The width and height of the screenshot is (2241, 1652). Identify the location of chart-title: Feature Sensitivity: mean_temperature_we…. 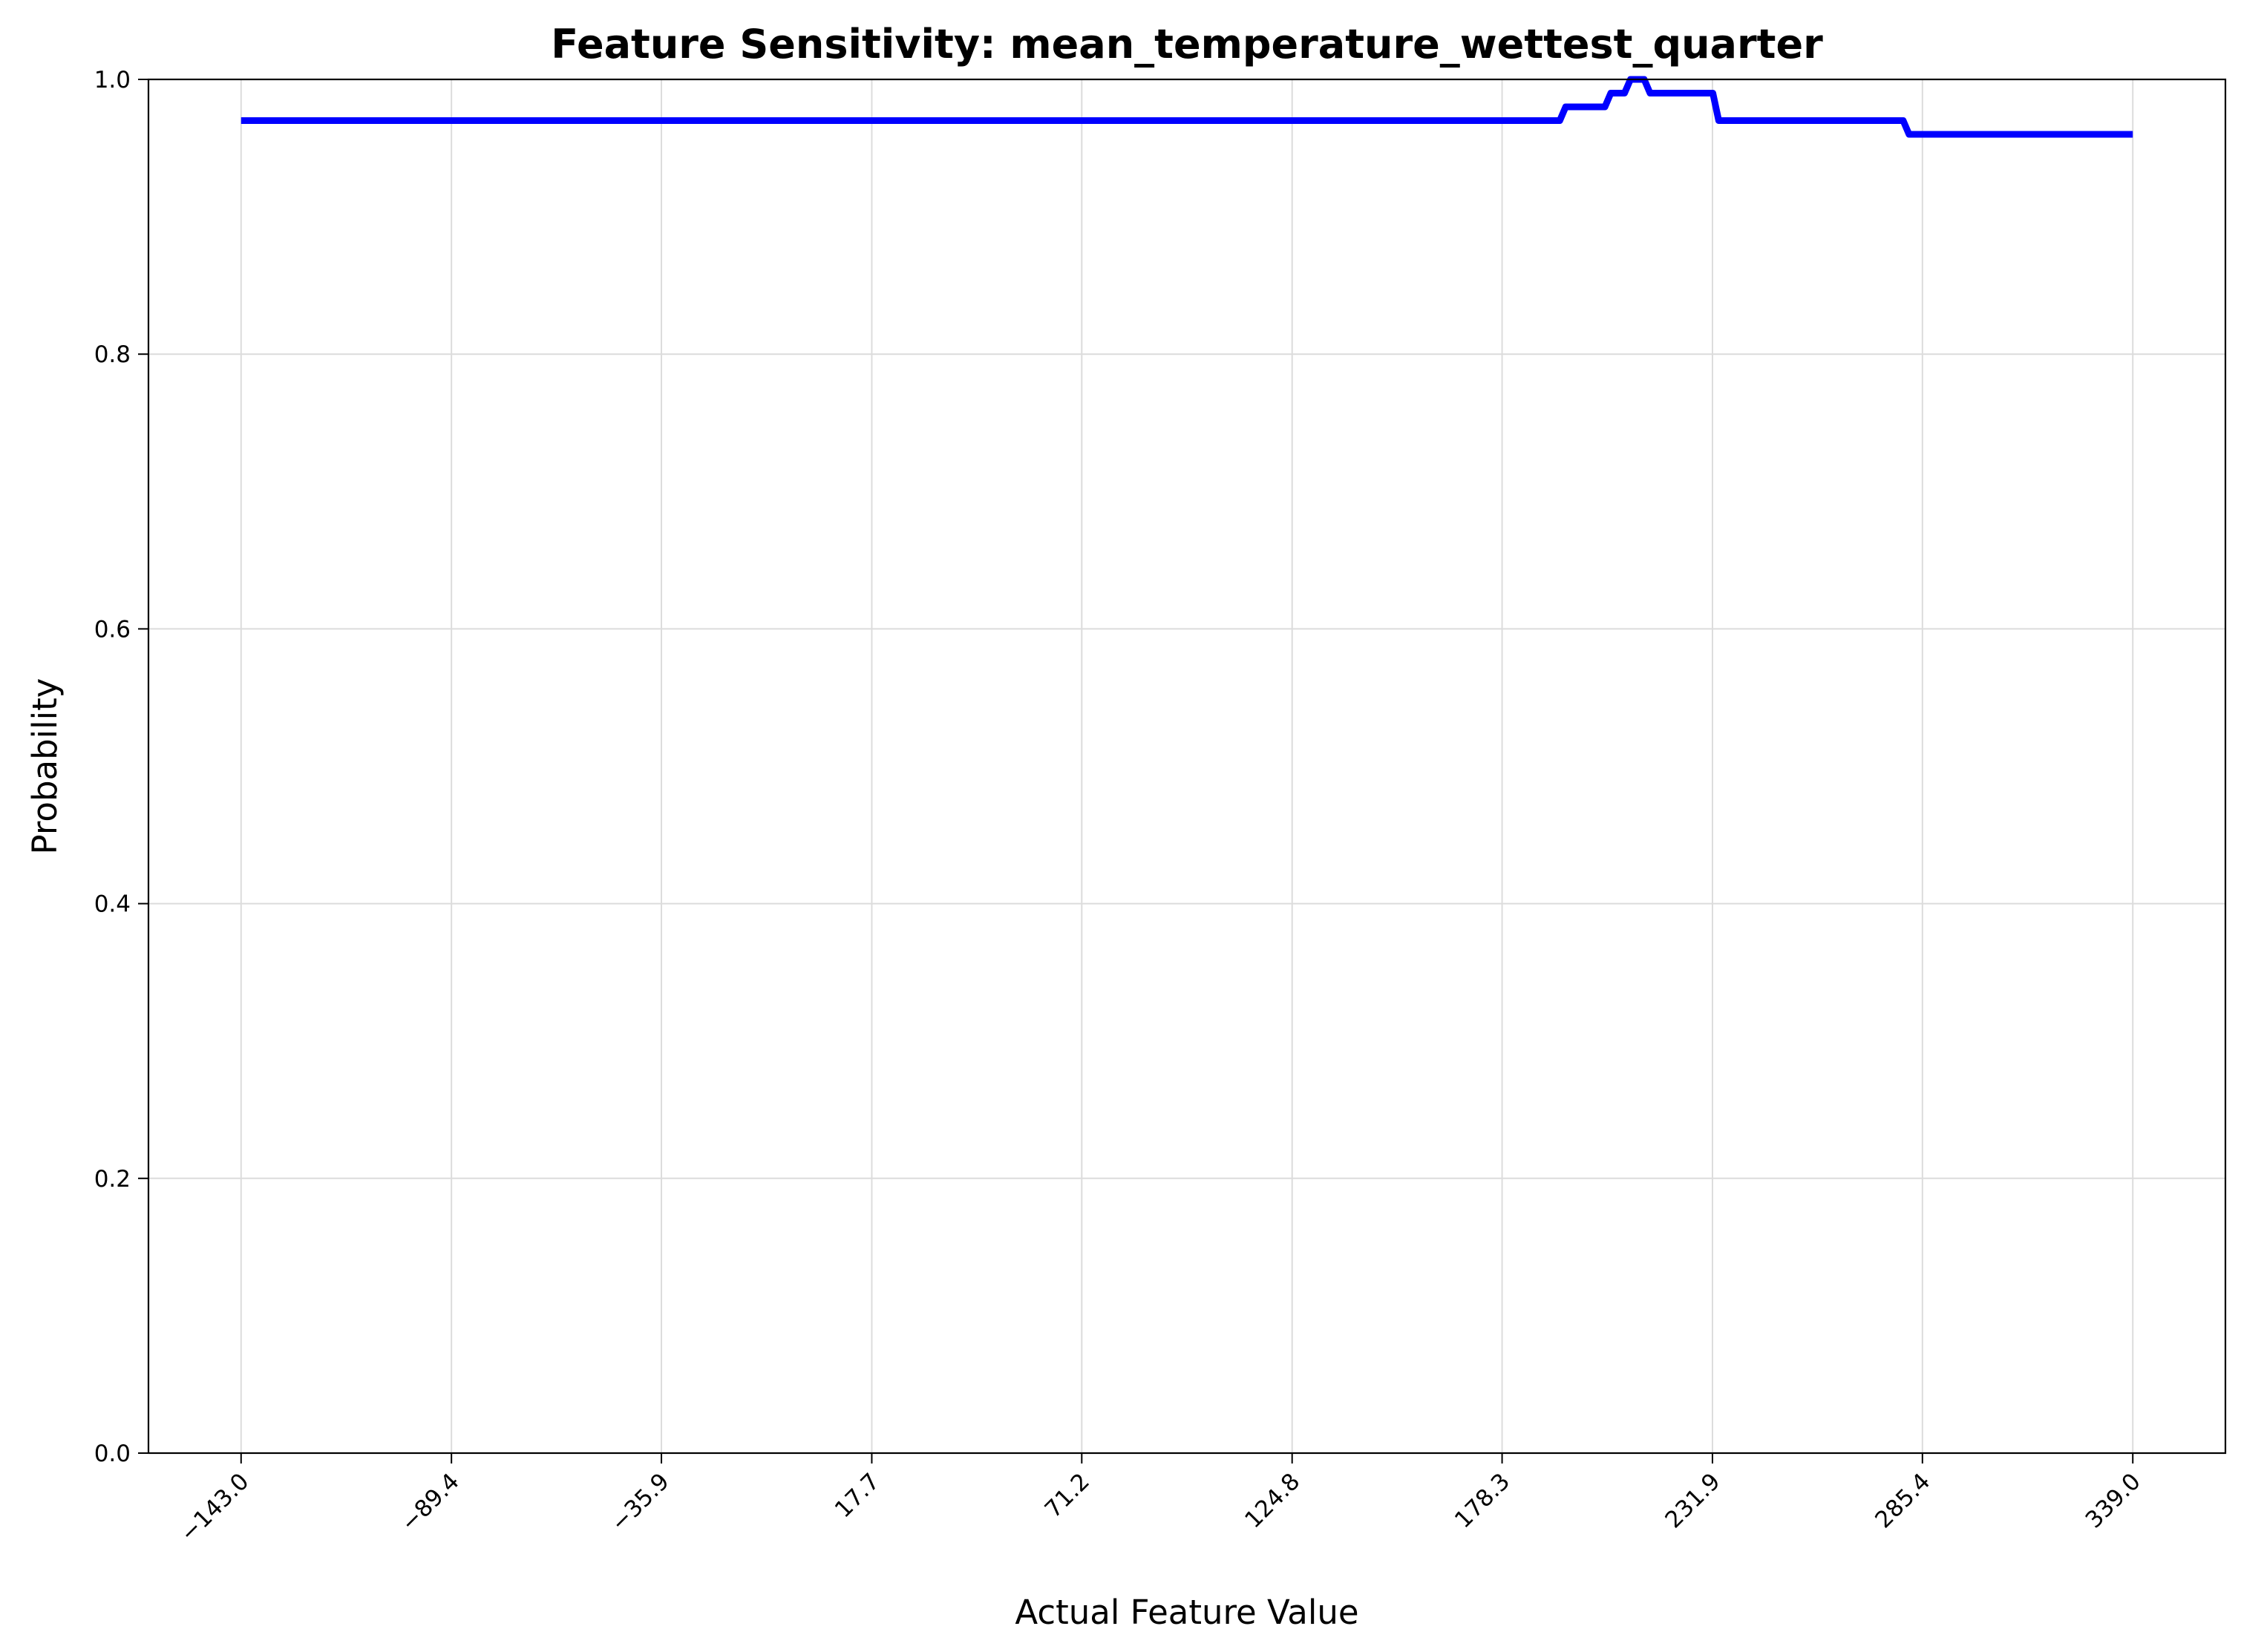
(1187, 44).